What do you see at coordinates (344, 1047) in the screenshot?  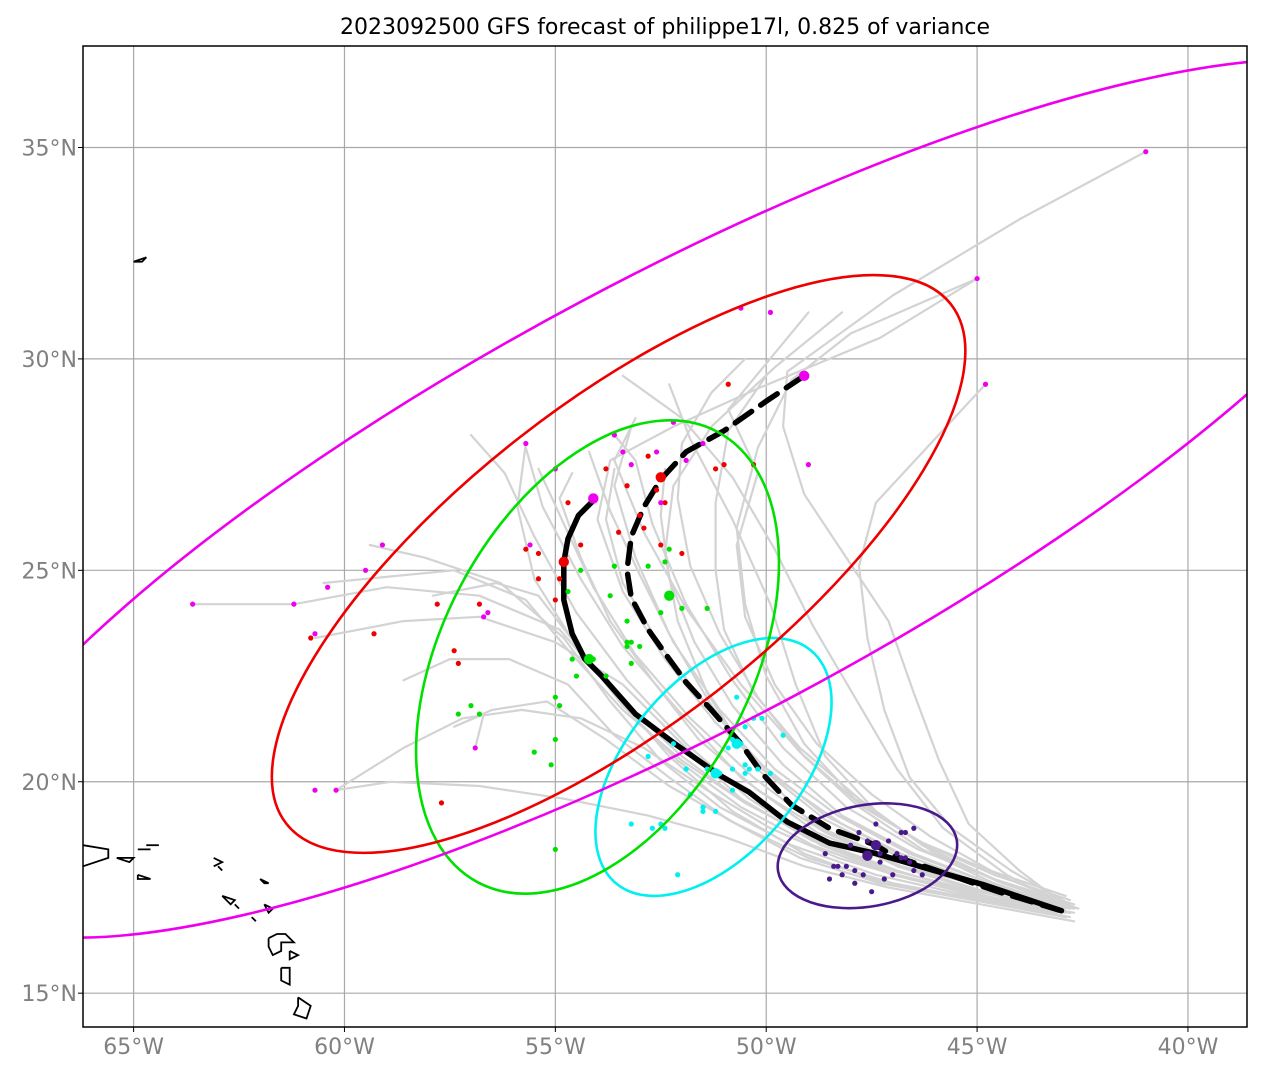 I see `lon-tick-label-1: 60°W` at bounding box center [344, 1047].